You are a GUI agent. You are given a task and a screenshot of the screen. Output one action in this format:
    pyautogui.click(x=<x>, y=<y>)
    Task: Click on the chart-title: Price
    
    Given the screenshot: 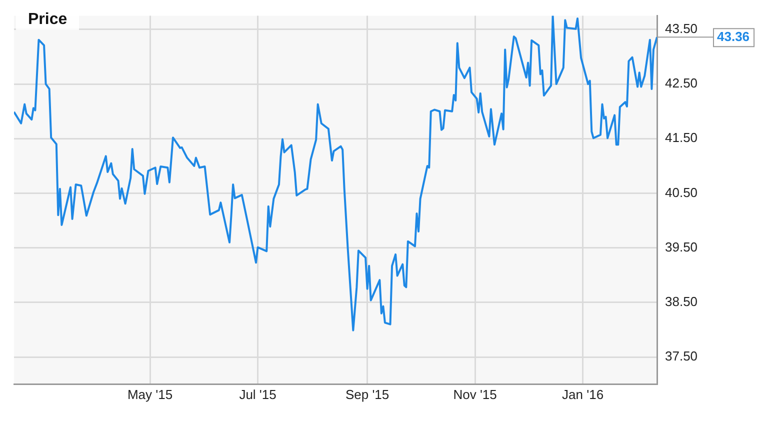 What is the action you would take?
    pyautogui.click(x=48, y=20)
    